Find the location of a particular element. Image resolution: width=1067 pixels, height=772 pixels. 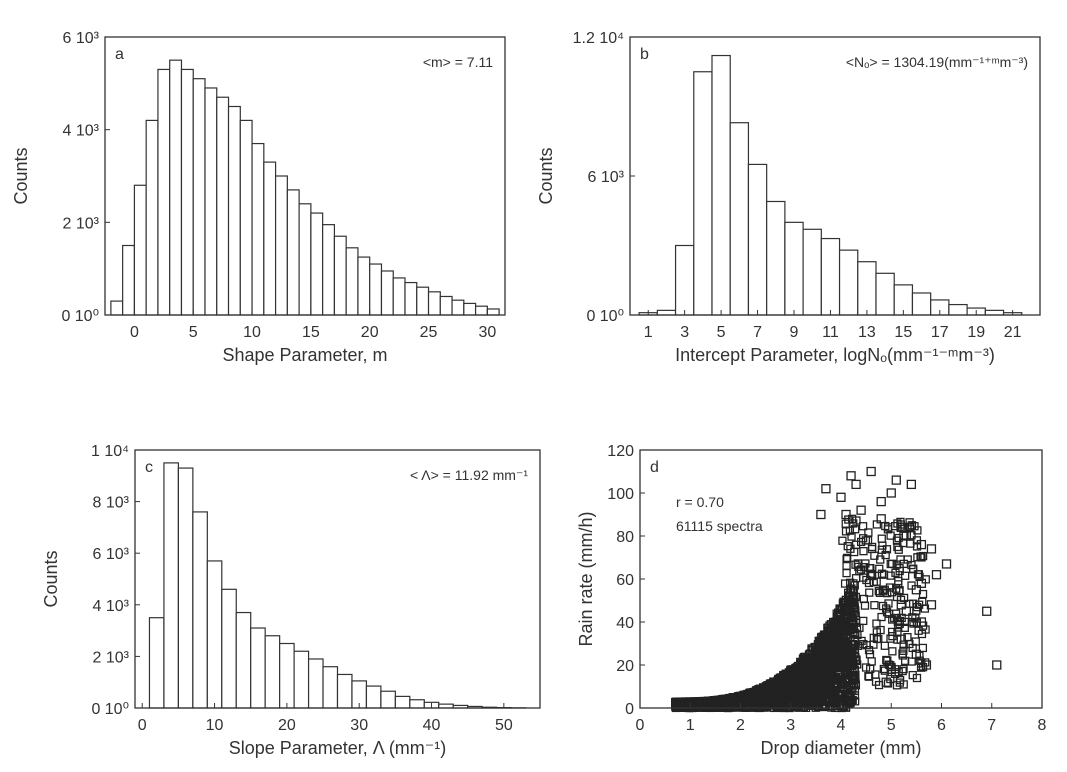

annotation: r = 0.70 is located at coordinates (700, 502).